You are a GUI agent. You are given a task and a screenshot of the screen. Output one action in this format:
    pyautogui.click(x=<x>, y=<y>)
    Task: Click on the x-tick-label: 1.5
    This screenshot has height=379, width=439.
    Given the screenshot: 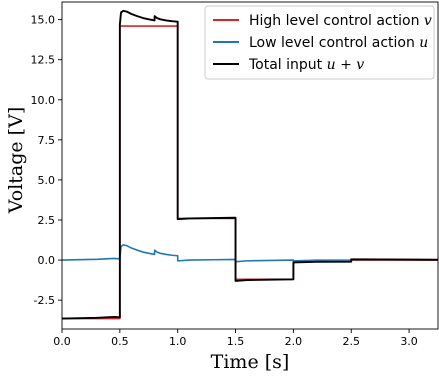 What is the action you would take?
    pyautogui.click(x=236, y=341)
    